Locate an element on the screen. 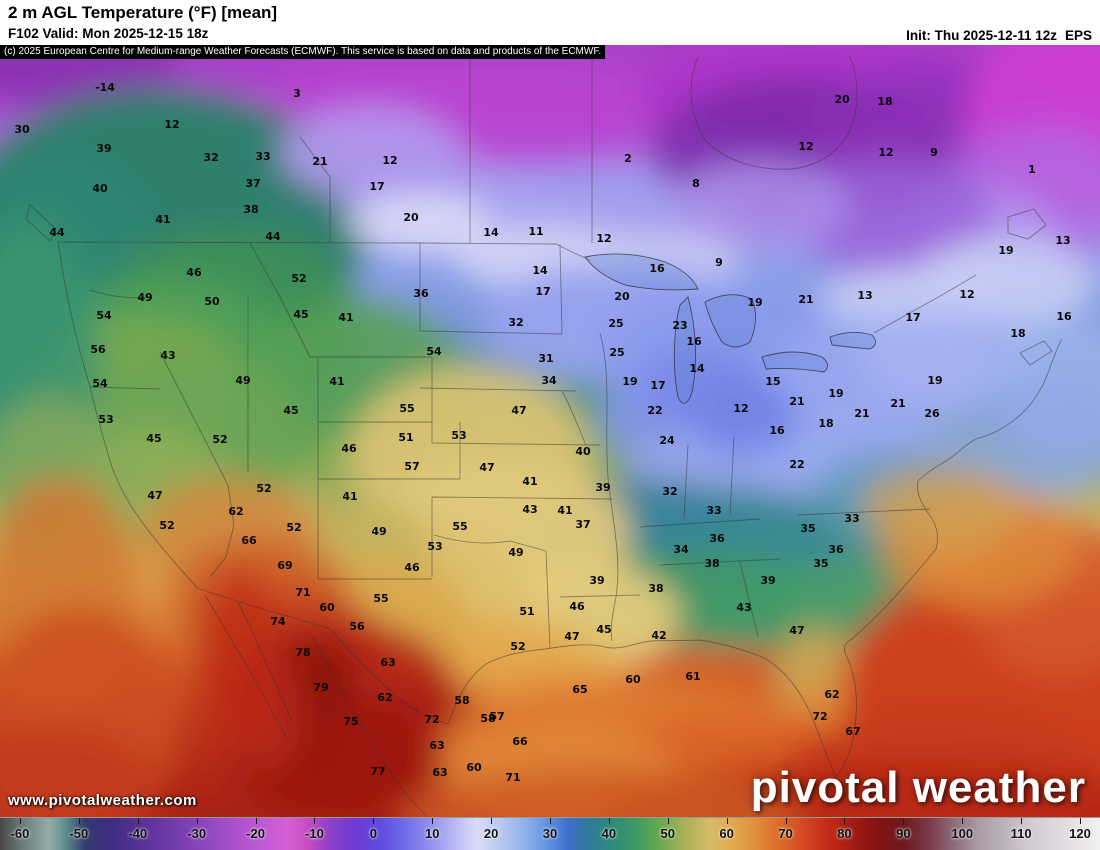  temp-value: 31 is located at coordinates (545, 358).